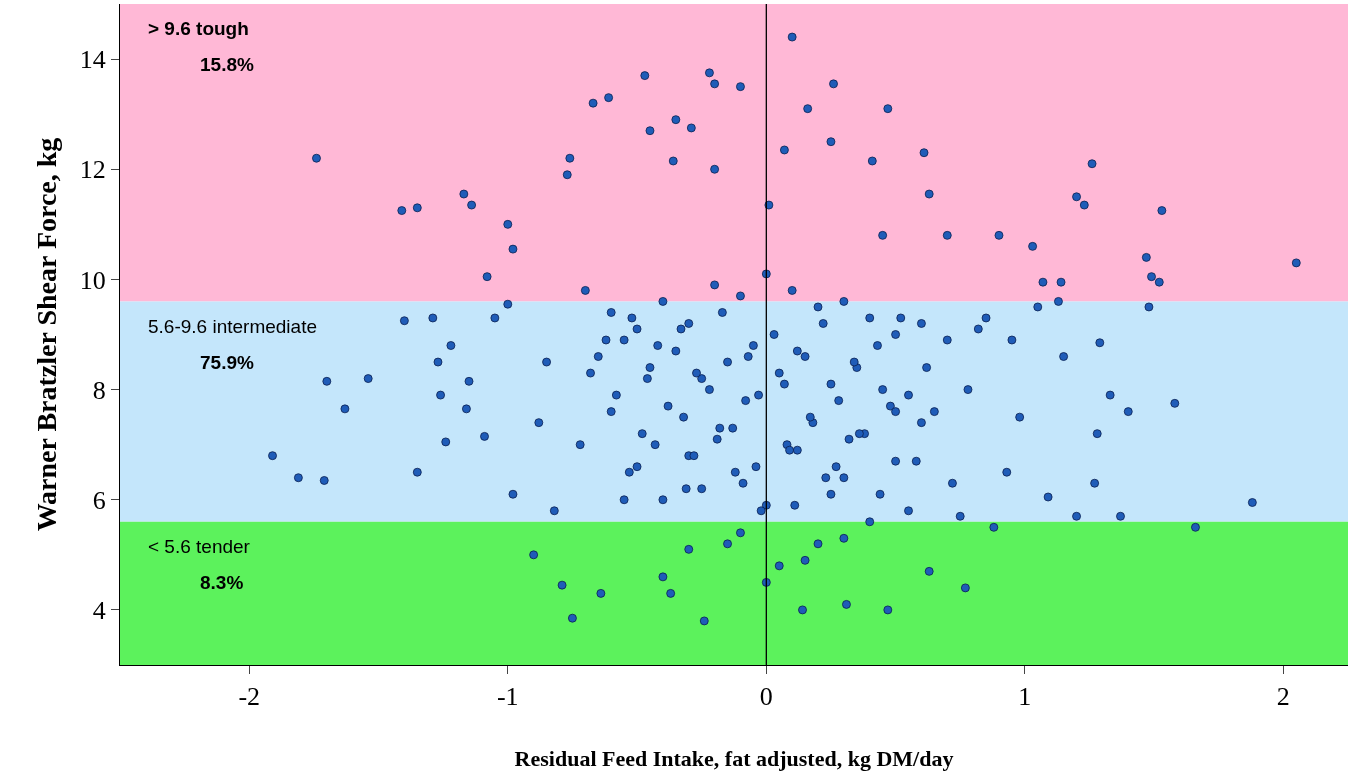 This screenshot has width=1350, height=780. Describe the element at coordinates (227, 362) in the screenshot. I see `annotation: 75.9%` at that location.